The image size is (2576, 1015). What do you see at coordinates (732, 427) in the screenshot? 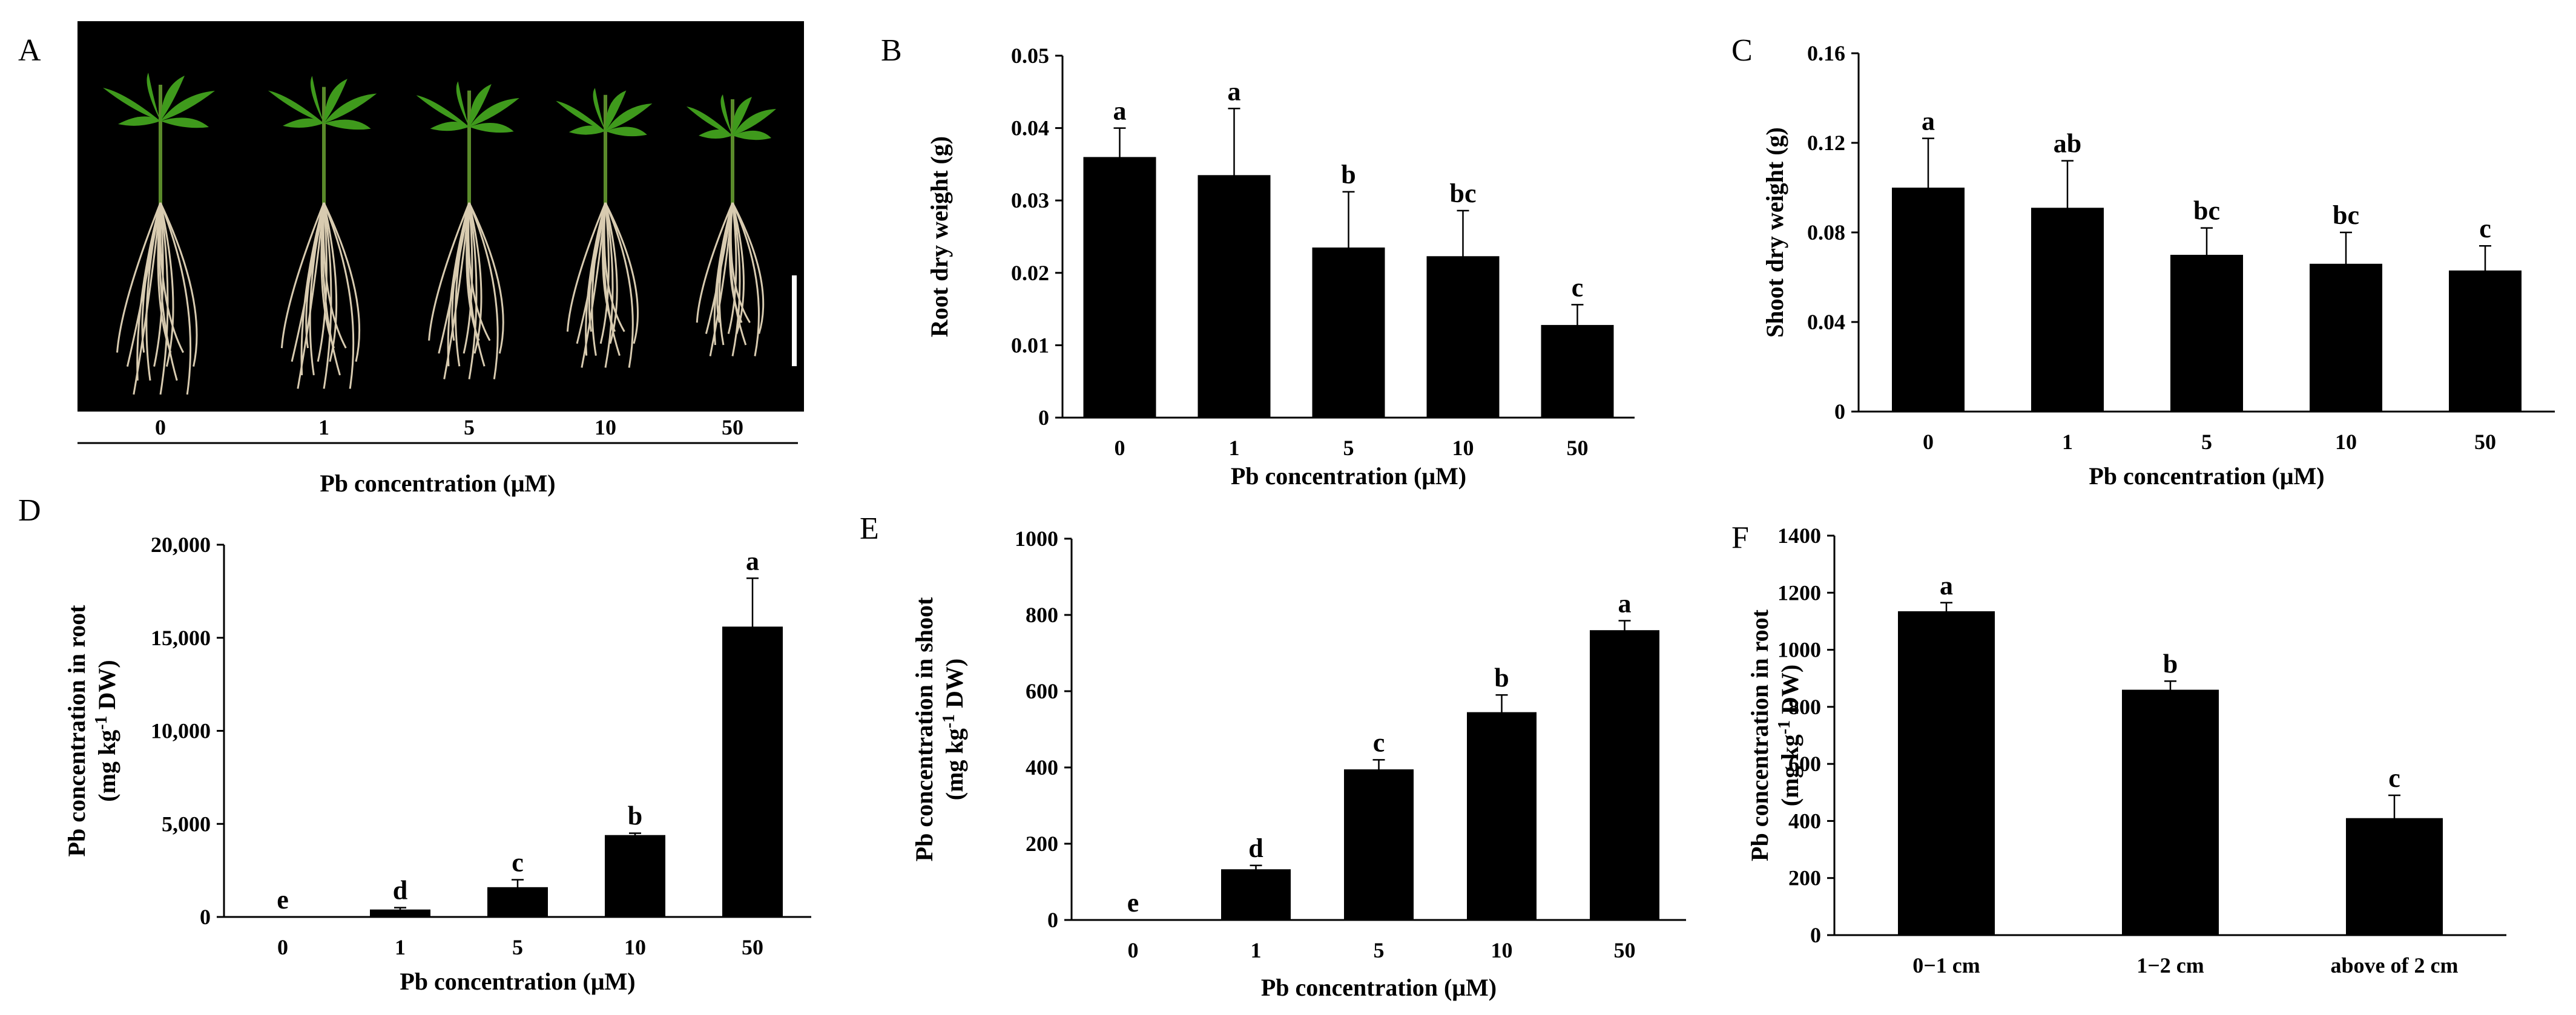
I see `treatment-label: 50` at bounding box center [732, 427].